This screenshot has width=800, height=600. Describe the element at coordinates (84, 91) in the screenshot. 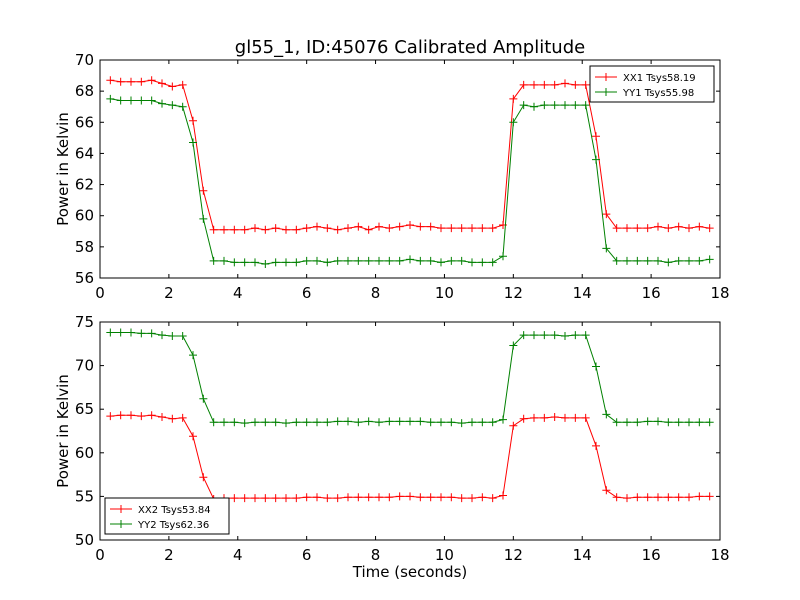

I see `y-tick-label: 68` at that location.